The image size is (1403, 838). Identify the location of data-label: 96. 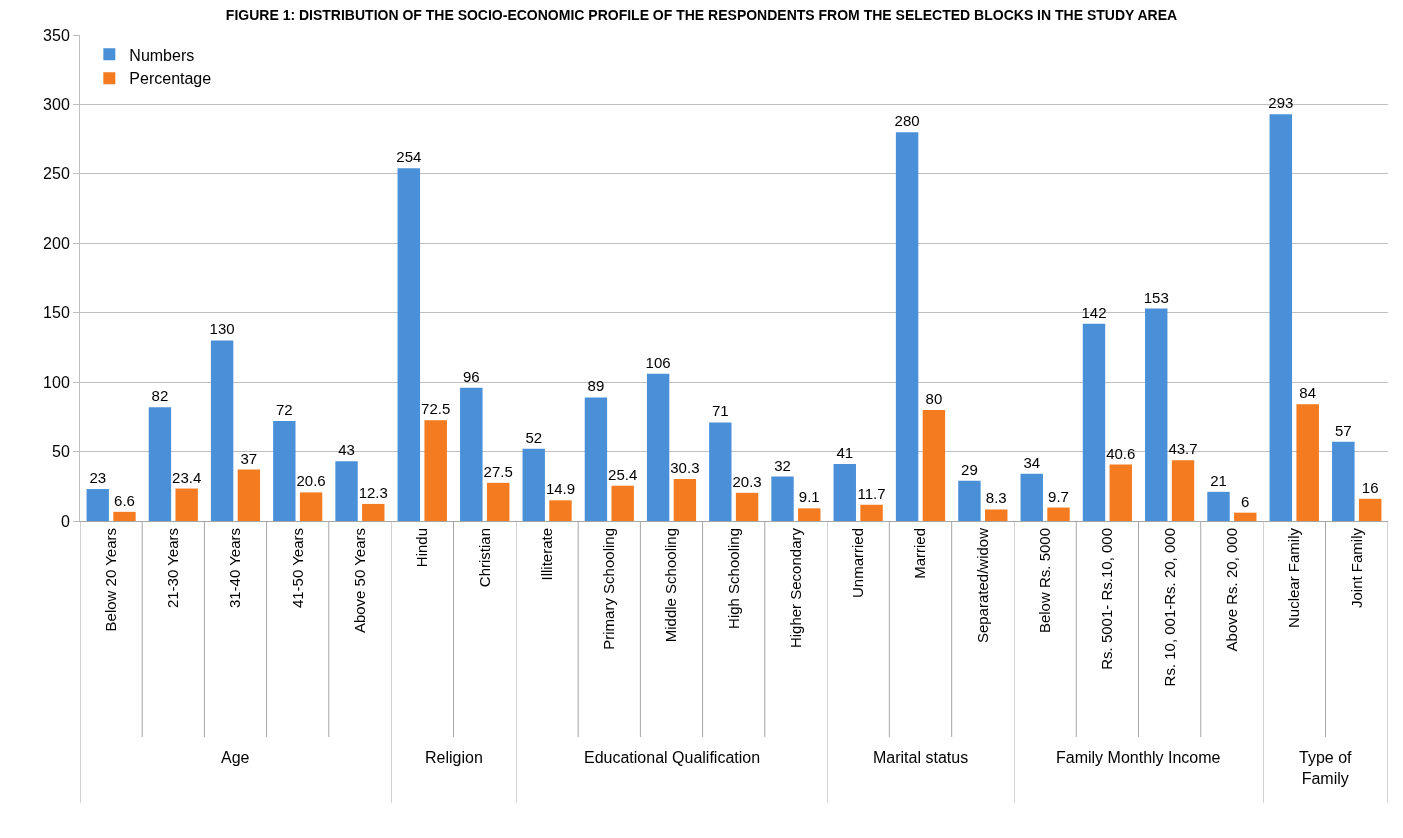
(472, 376).